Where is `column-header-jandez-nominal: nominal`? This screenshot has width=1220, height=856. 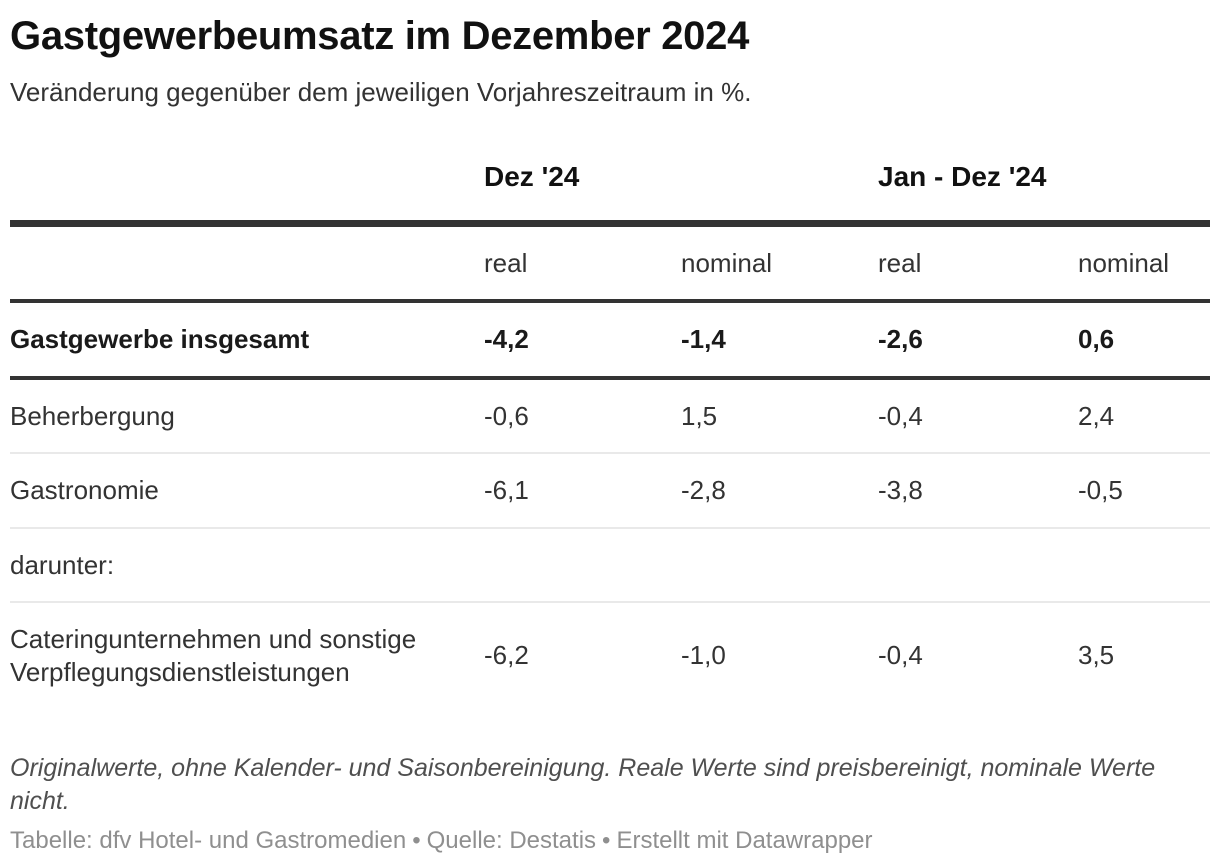
column-header-jandez-nominal: nominal is located at coordinates (1144, 263).